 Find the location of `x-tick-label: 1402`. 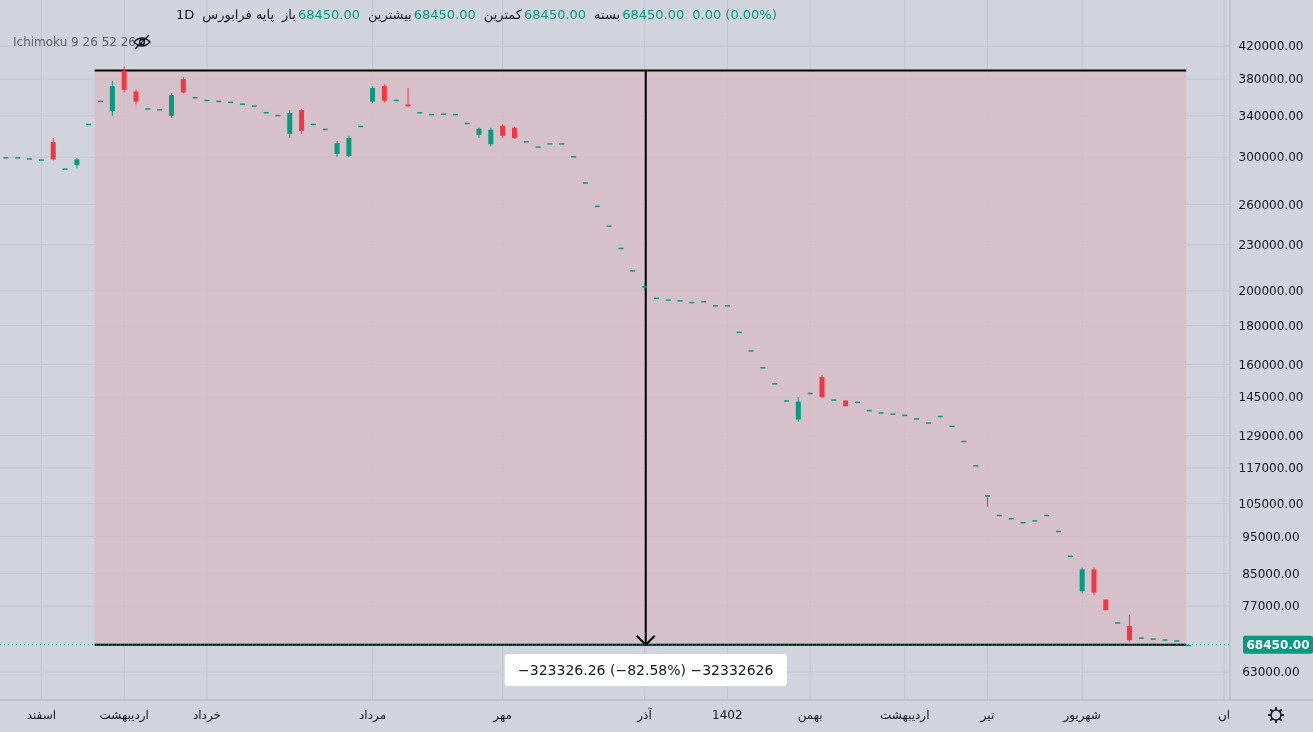

x-tick-label: 1402 is located at coordinates (727, 715).